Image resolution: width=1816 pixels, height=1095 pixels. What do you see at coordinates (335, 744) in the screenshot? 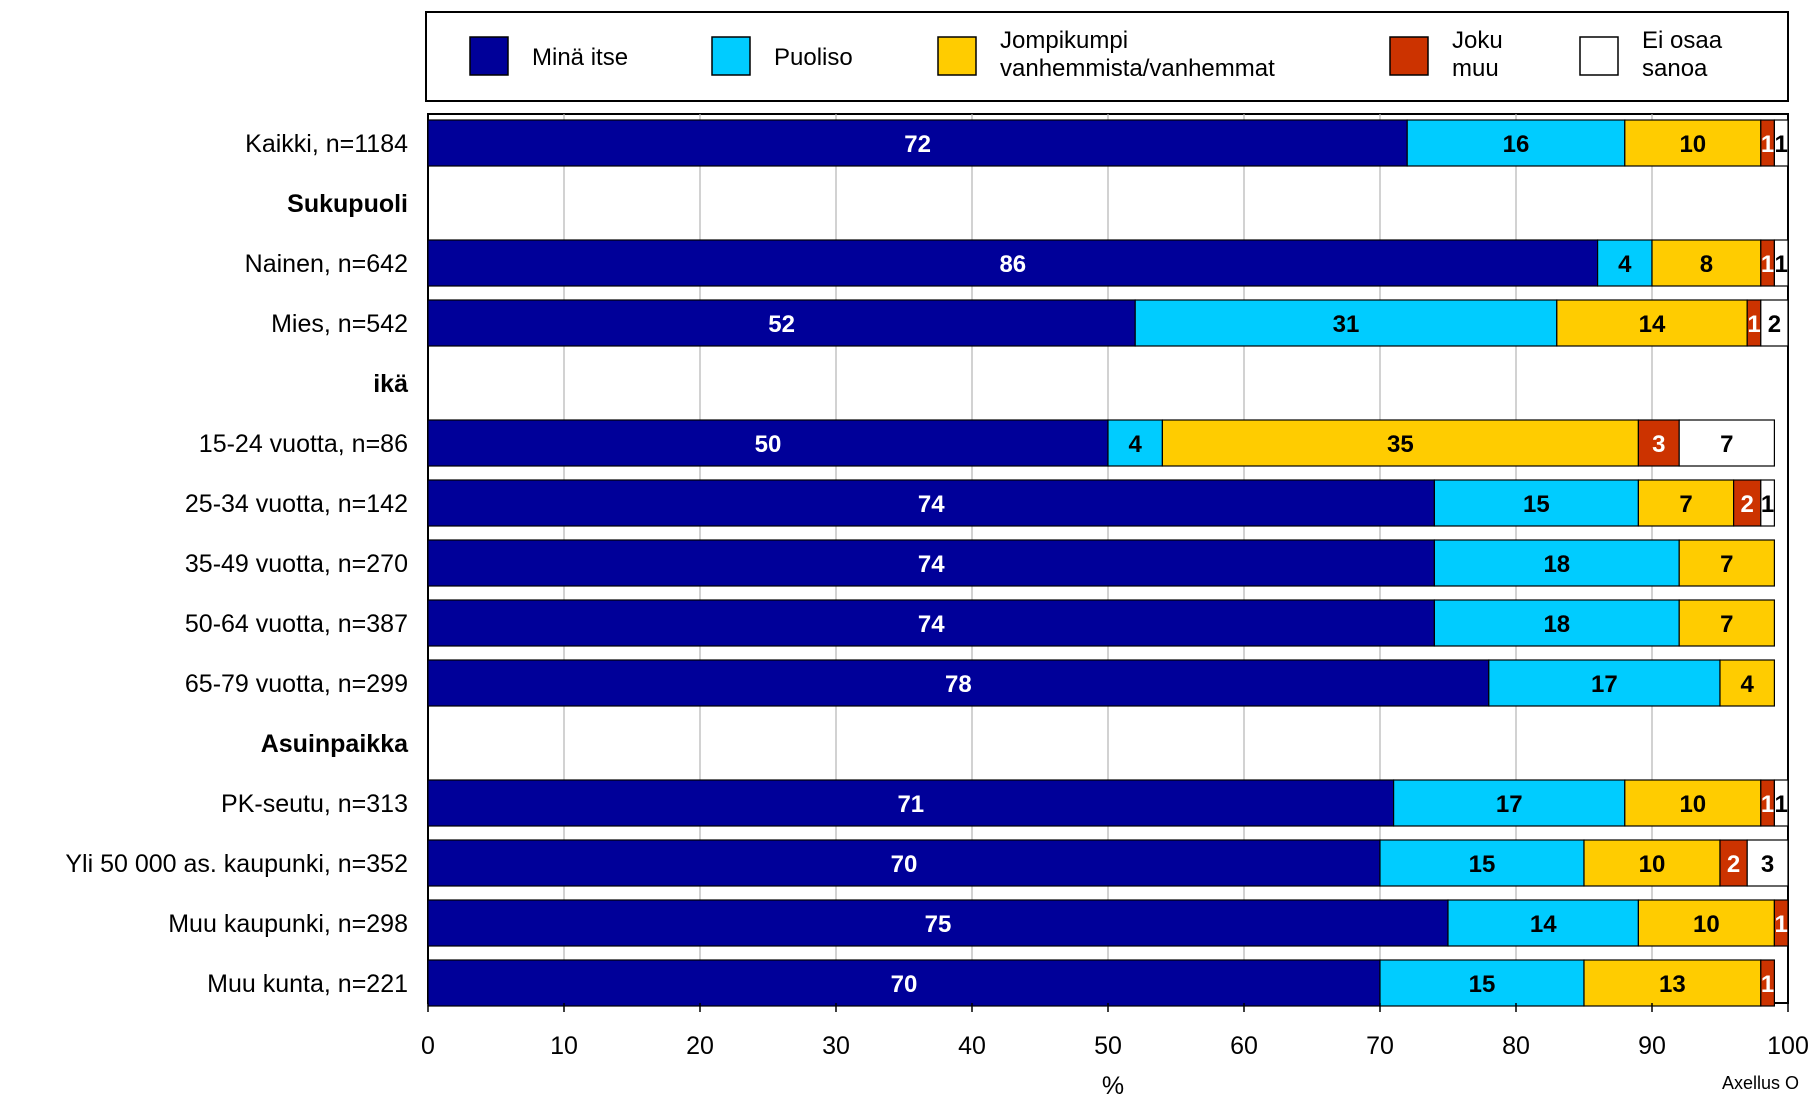
I see `group-header: Asuinpaikka` at bounding box center [335, 744].